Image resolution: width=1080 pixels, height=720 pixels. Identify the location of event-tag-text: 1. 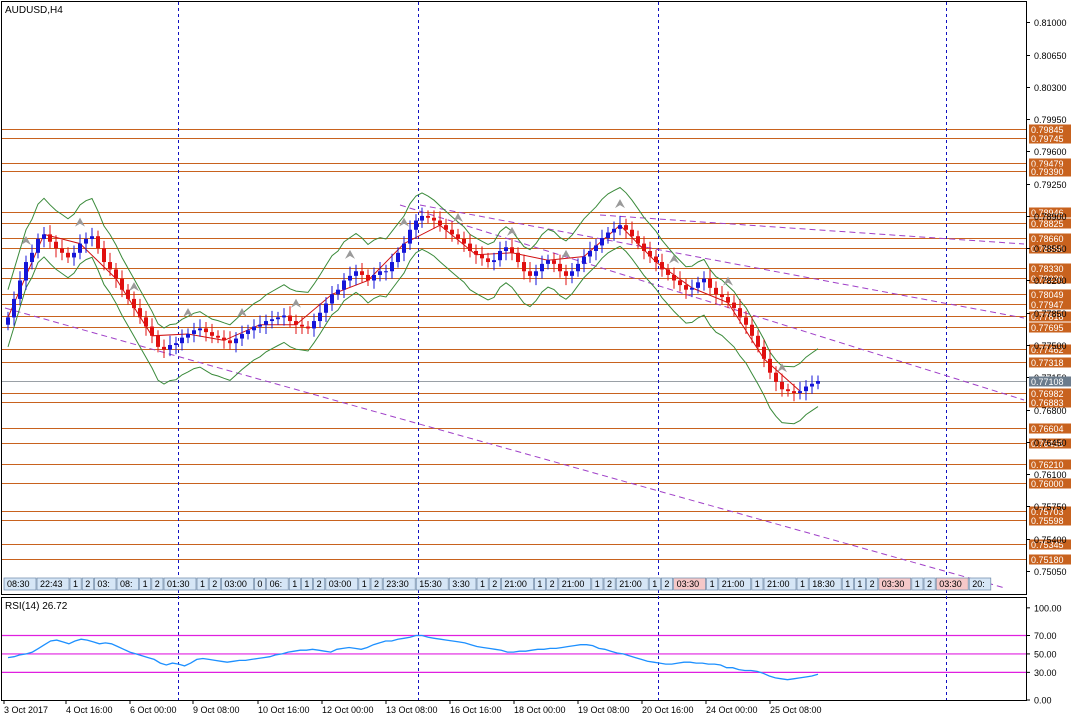
(712, 584).